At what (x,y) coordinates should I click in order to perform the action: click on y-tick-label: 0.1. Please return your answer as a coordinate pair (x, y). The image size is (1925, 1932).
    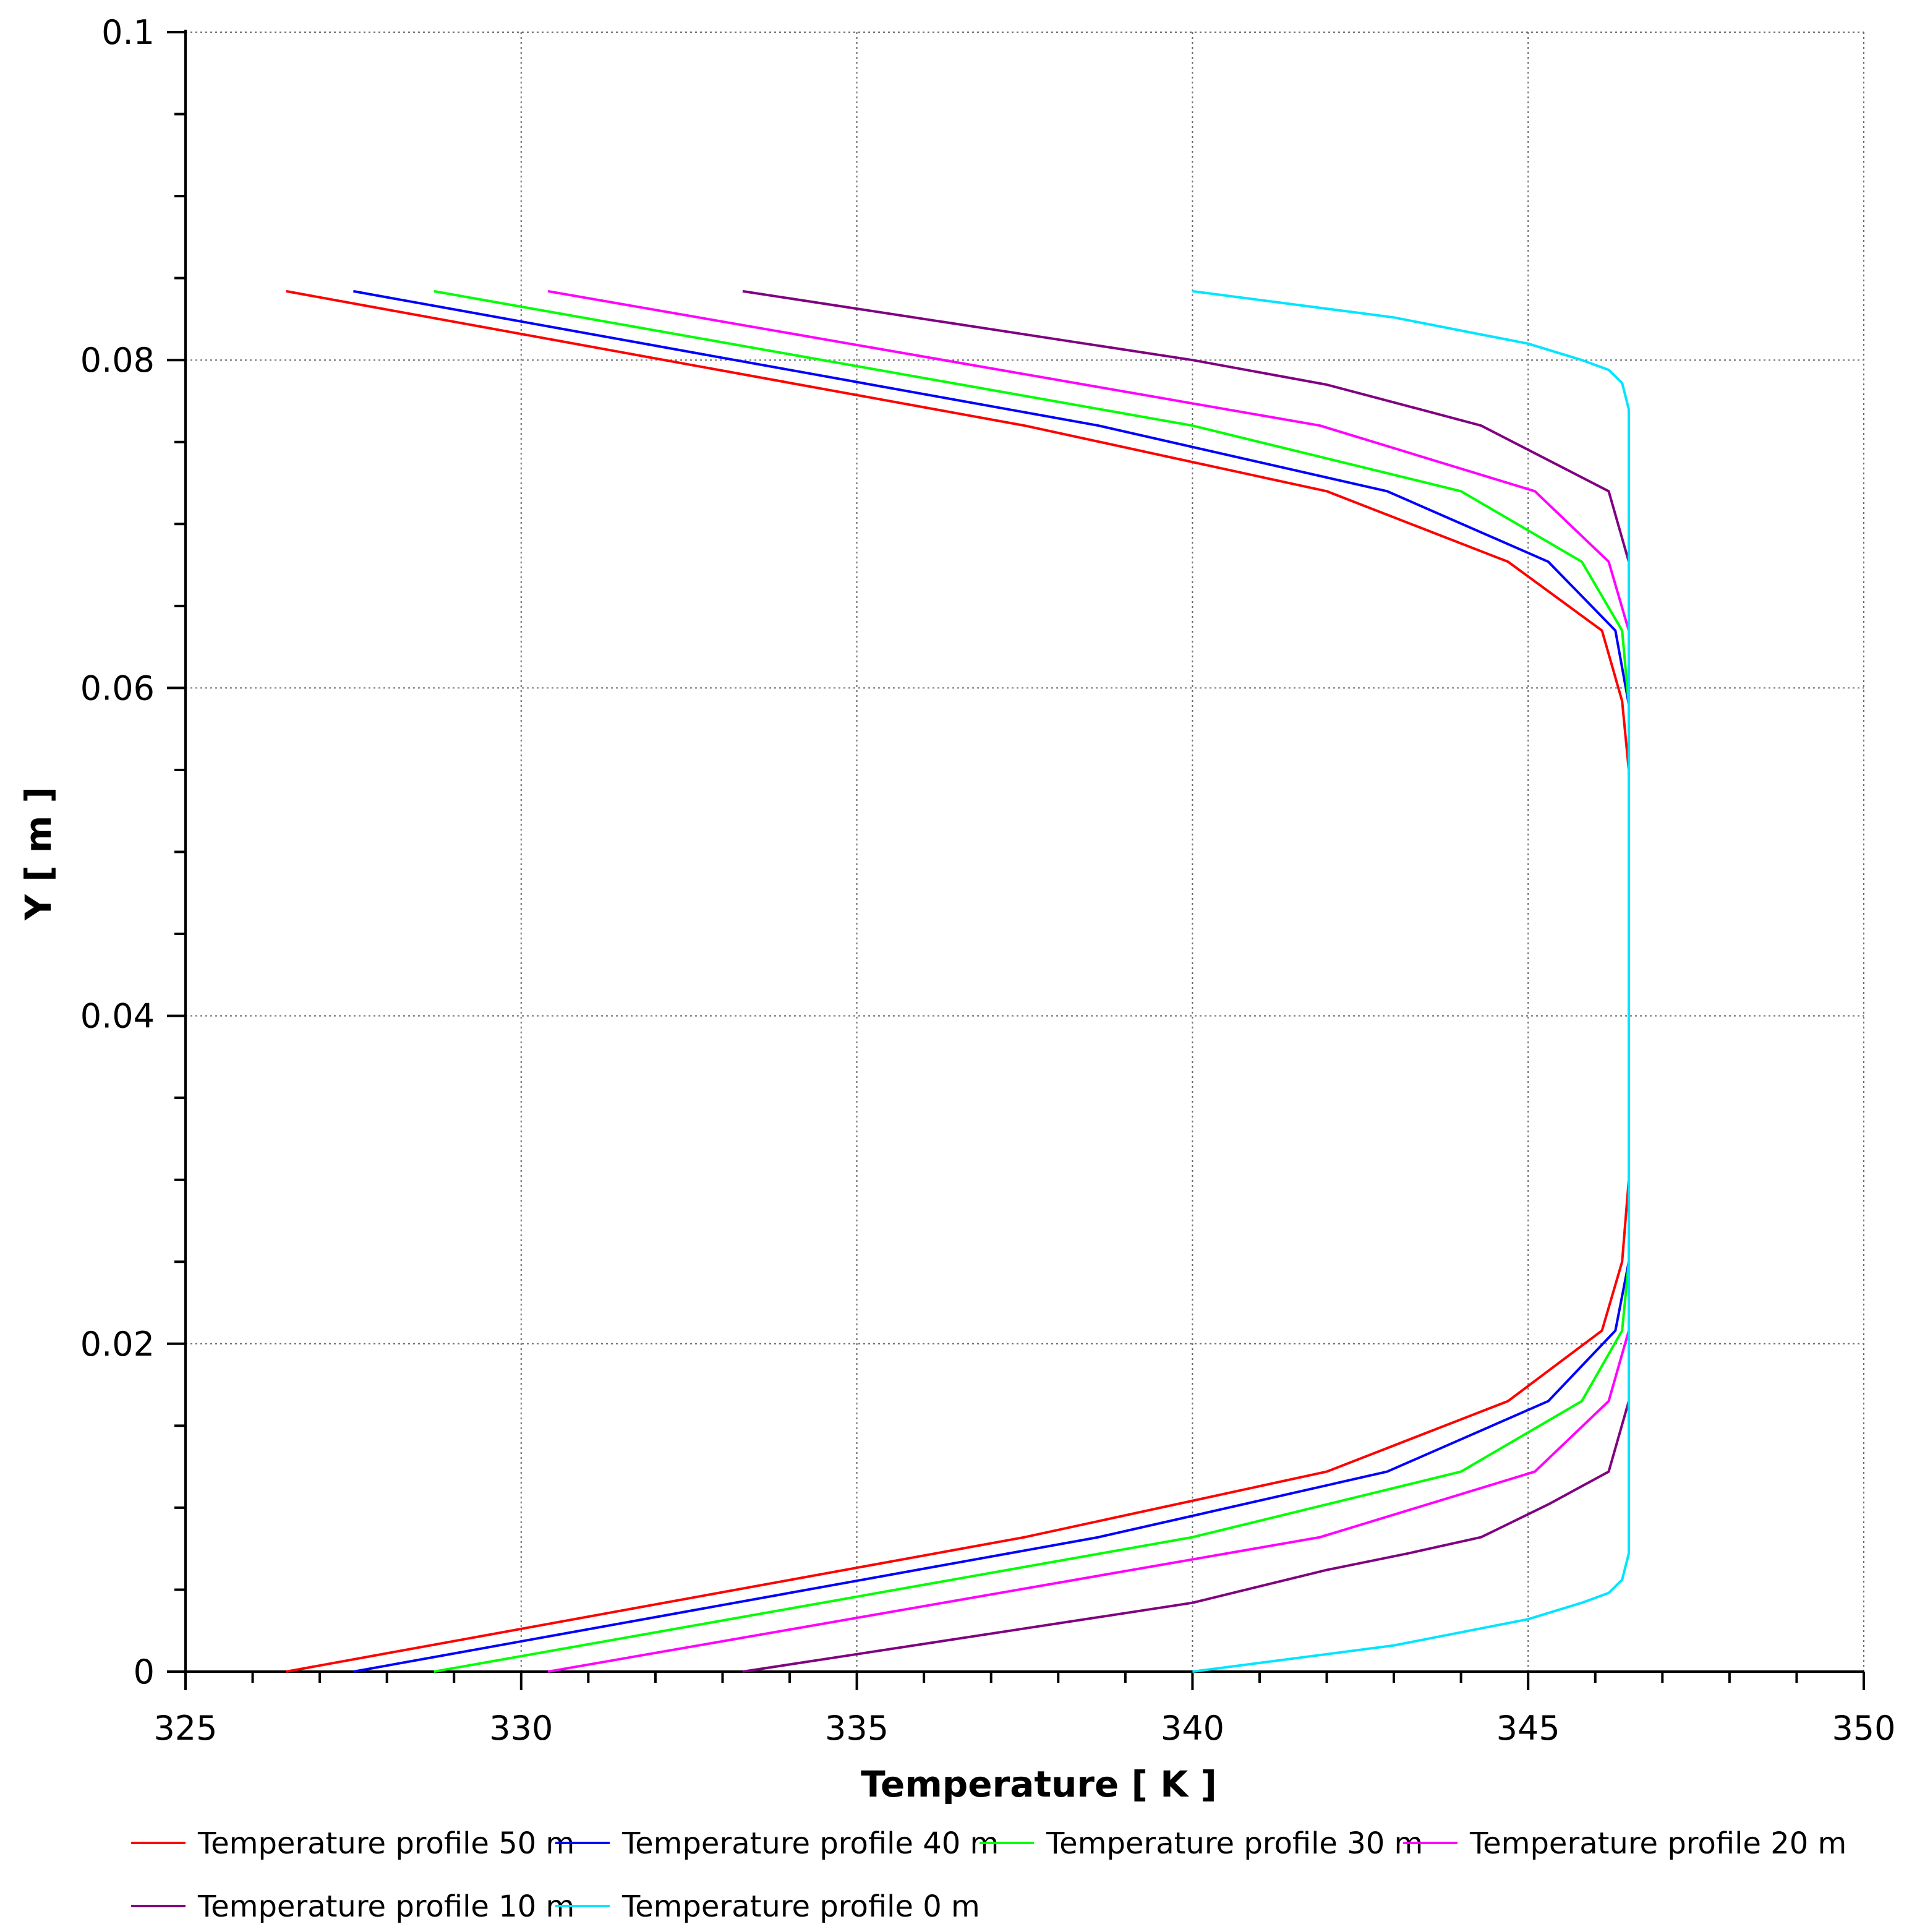
    Looking at the image, I should click on (128, 32).